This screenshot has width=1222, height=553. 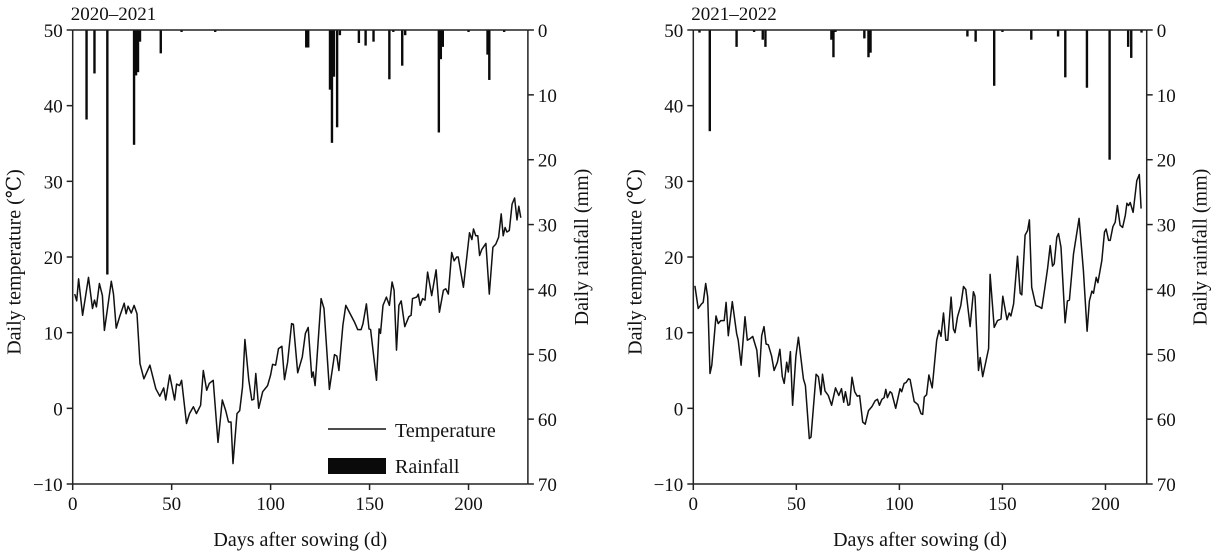 What do you see at coordinates (734, 14) in the screenshot?
I see `panel-title: 2021–2022` at bounding box center [734, 14].